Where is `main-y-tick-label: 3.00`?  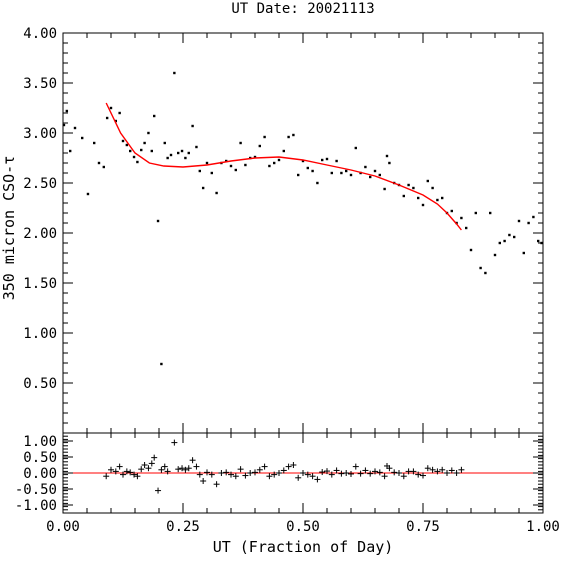 main-y-tick-label: 3.00 is located at coordinates (40, 134).